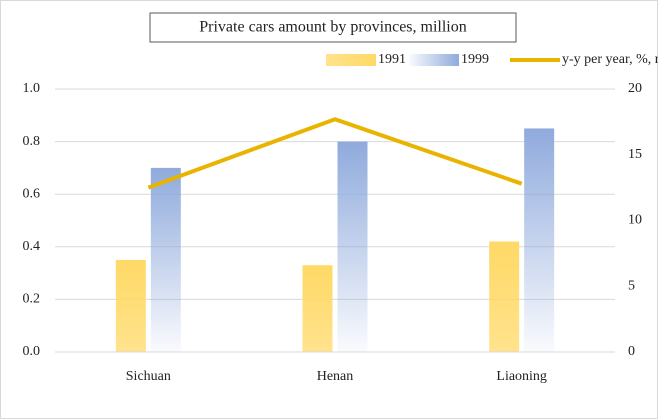 The width and height of the screenshot is (658, 419). What do you see at coordinates (521, 376) in the screenshot?
I see `x-tick-label: Liaoning` at bounding box center [521, 376].